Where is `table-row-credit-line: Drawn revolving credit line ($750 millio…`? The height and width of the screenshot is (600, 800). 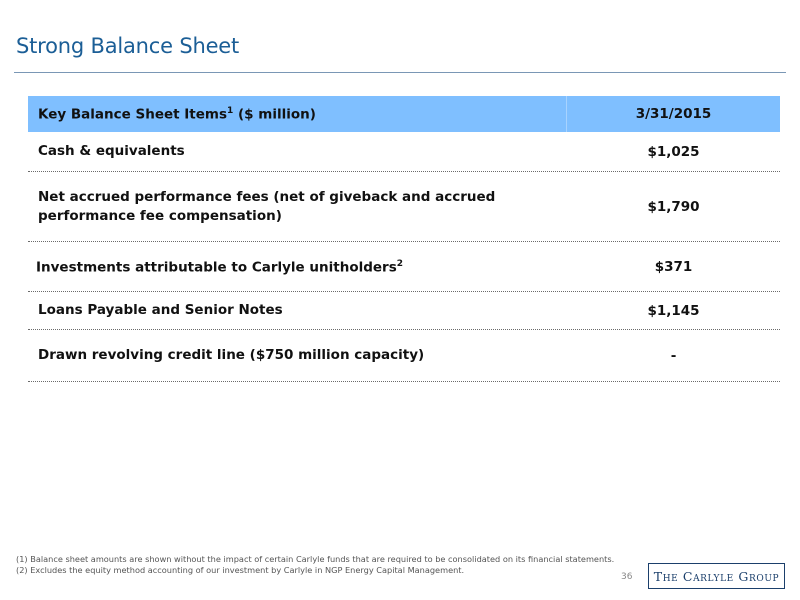
table-row-credit-line: Drawn revolving credit line ($750 millio… is located at coordinates (404, 356).